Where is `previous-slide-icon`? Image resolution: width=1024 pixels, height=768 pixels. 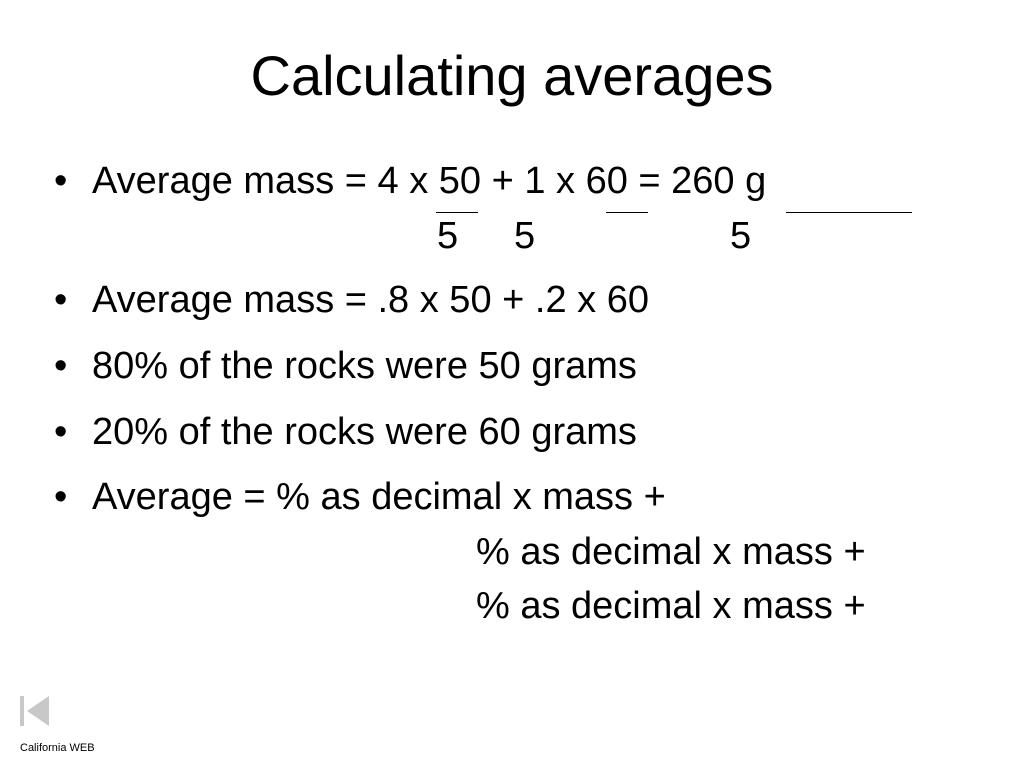 previous-slide-icon is located at coordinates (34, 711).